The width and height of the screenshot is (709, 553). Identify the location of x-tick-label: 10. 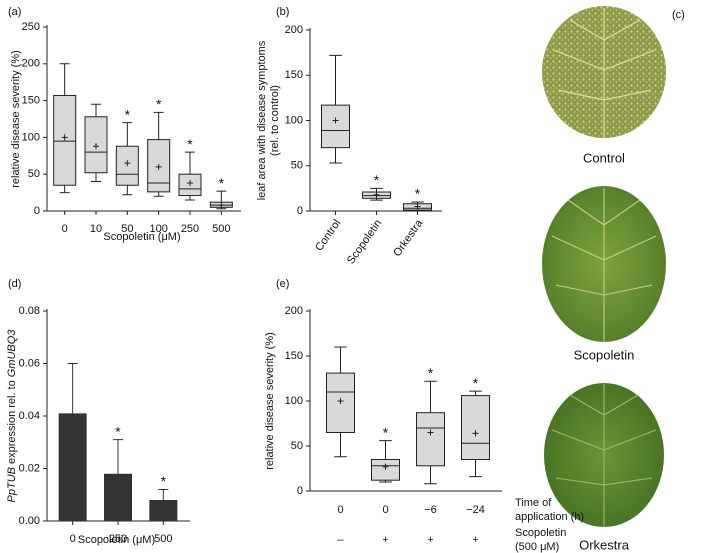
(96, 229).